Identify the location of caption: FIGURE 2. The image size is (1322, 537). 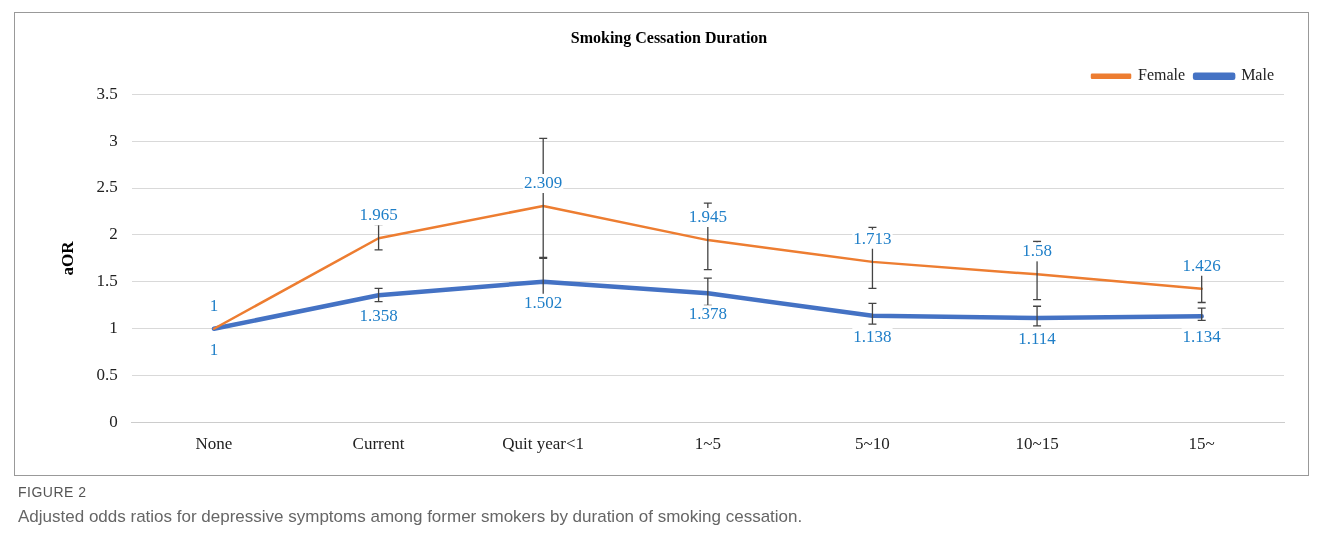
(52, 492).